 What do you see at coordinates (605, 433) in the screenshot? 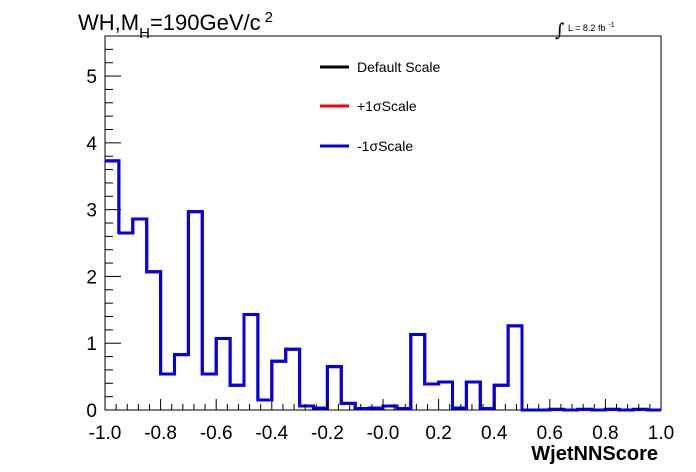
I see `x-tick-label: 0.8` at bounding box center [605, 433].